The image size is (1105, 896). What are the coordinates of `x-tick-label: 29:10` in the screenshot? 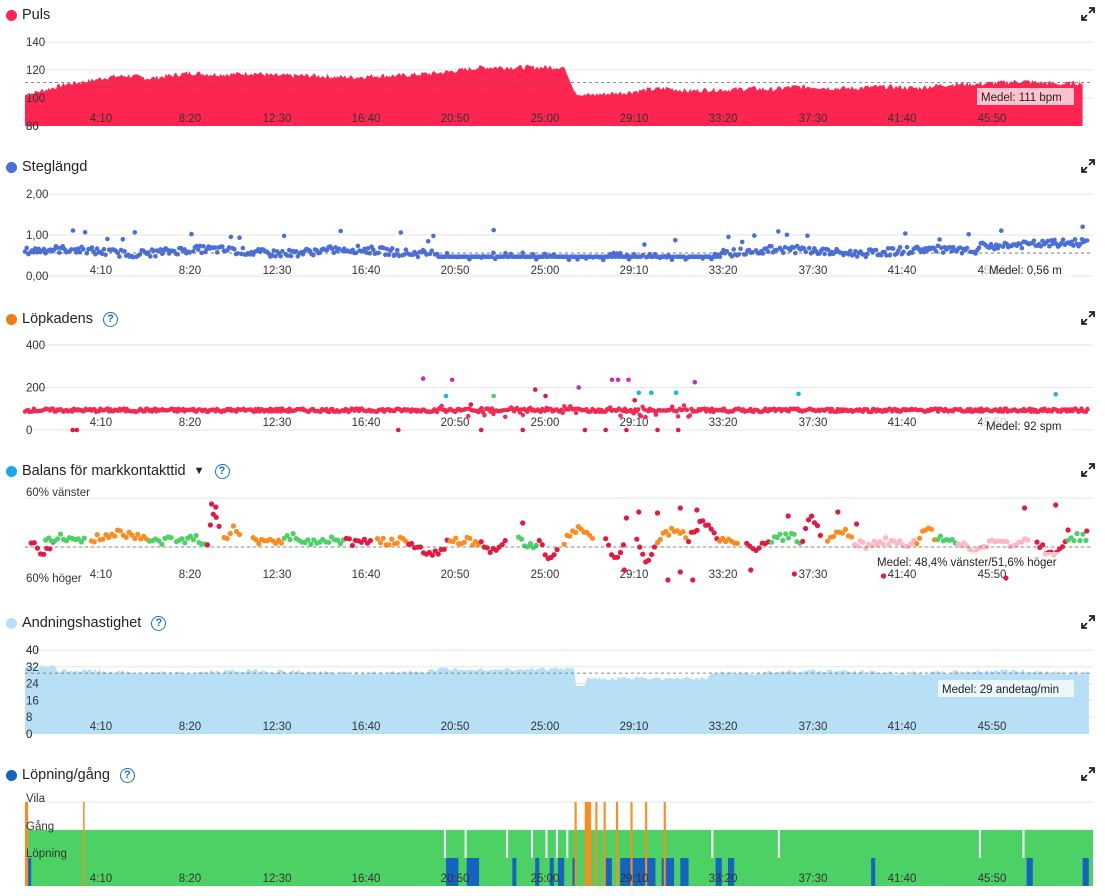 It's located at (634, 423).